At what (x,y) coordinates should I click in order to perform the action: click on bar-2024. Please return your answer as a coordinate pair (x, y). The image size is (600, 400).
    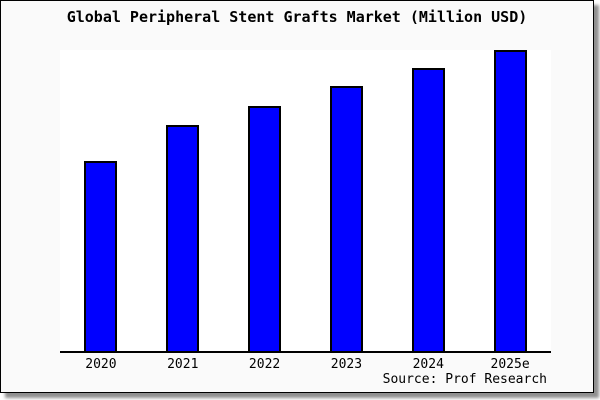
    Looking at the image, I should click on (428, 209).